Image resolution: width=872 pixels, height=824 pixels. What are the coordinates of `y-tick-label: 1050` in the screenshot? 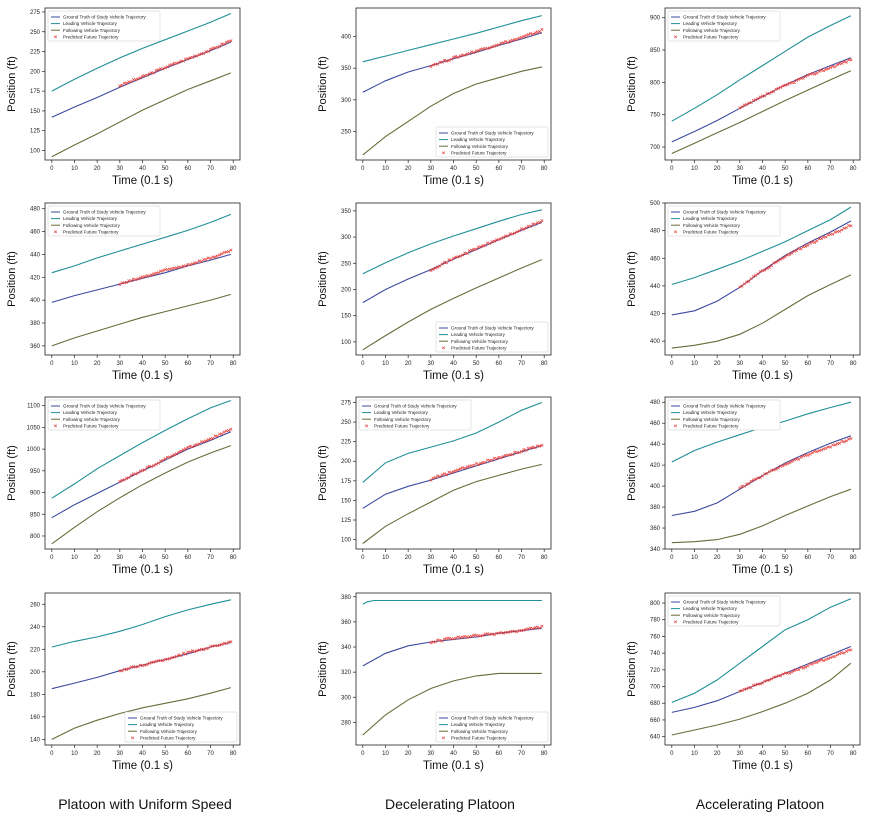 It's located at (34, 428).